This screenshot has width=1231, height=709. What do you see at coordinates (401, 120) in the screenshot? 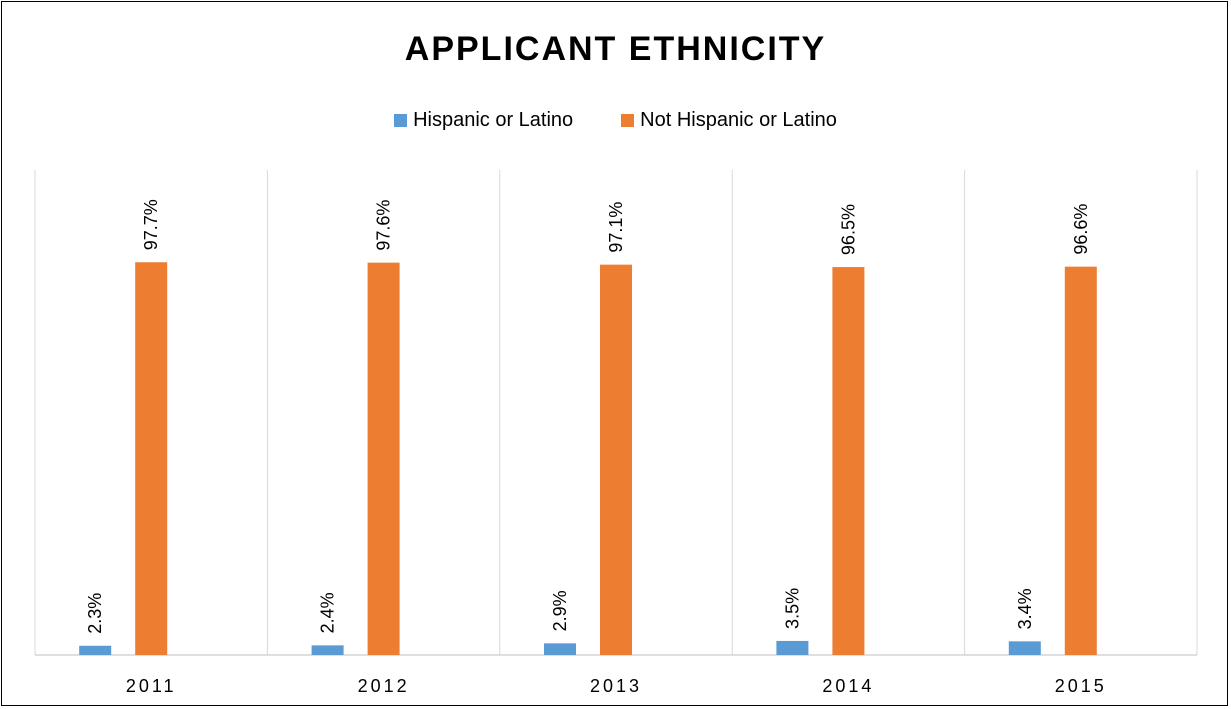
I see `legend-swatch-hispanic` at bounding box center [401, 120].